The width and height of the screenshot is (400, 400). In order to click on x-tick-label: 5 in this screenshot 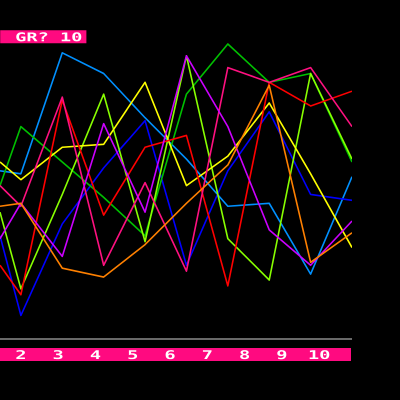, I will do `click(133, 355)`.